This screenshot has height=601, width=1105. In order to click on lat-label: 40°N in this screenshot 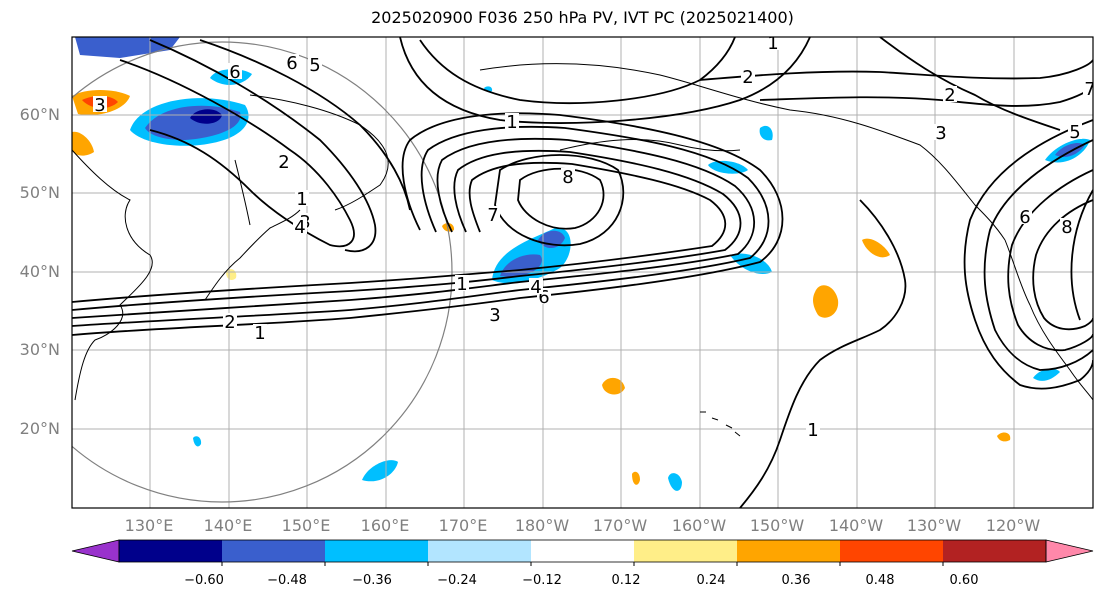, I will do `click(39, 271)`.